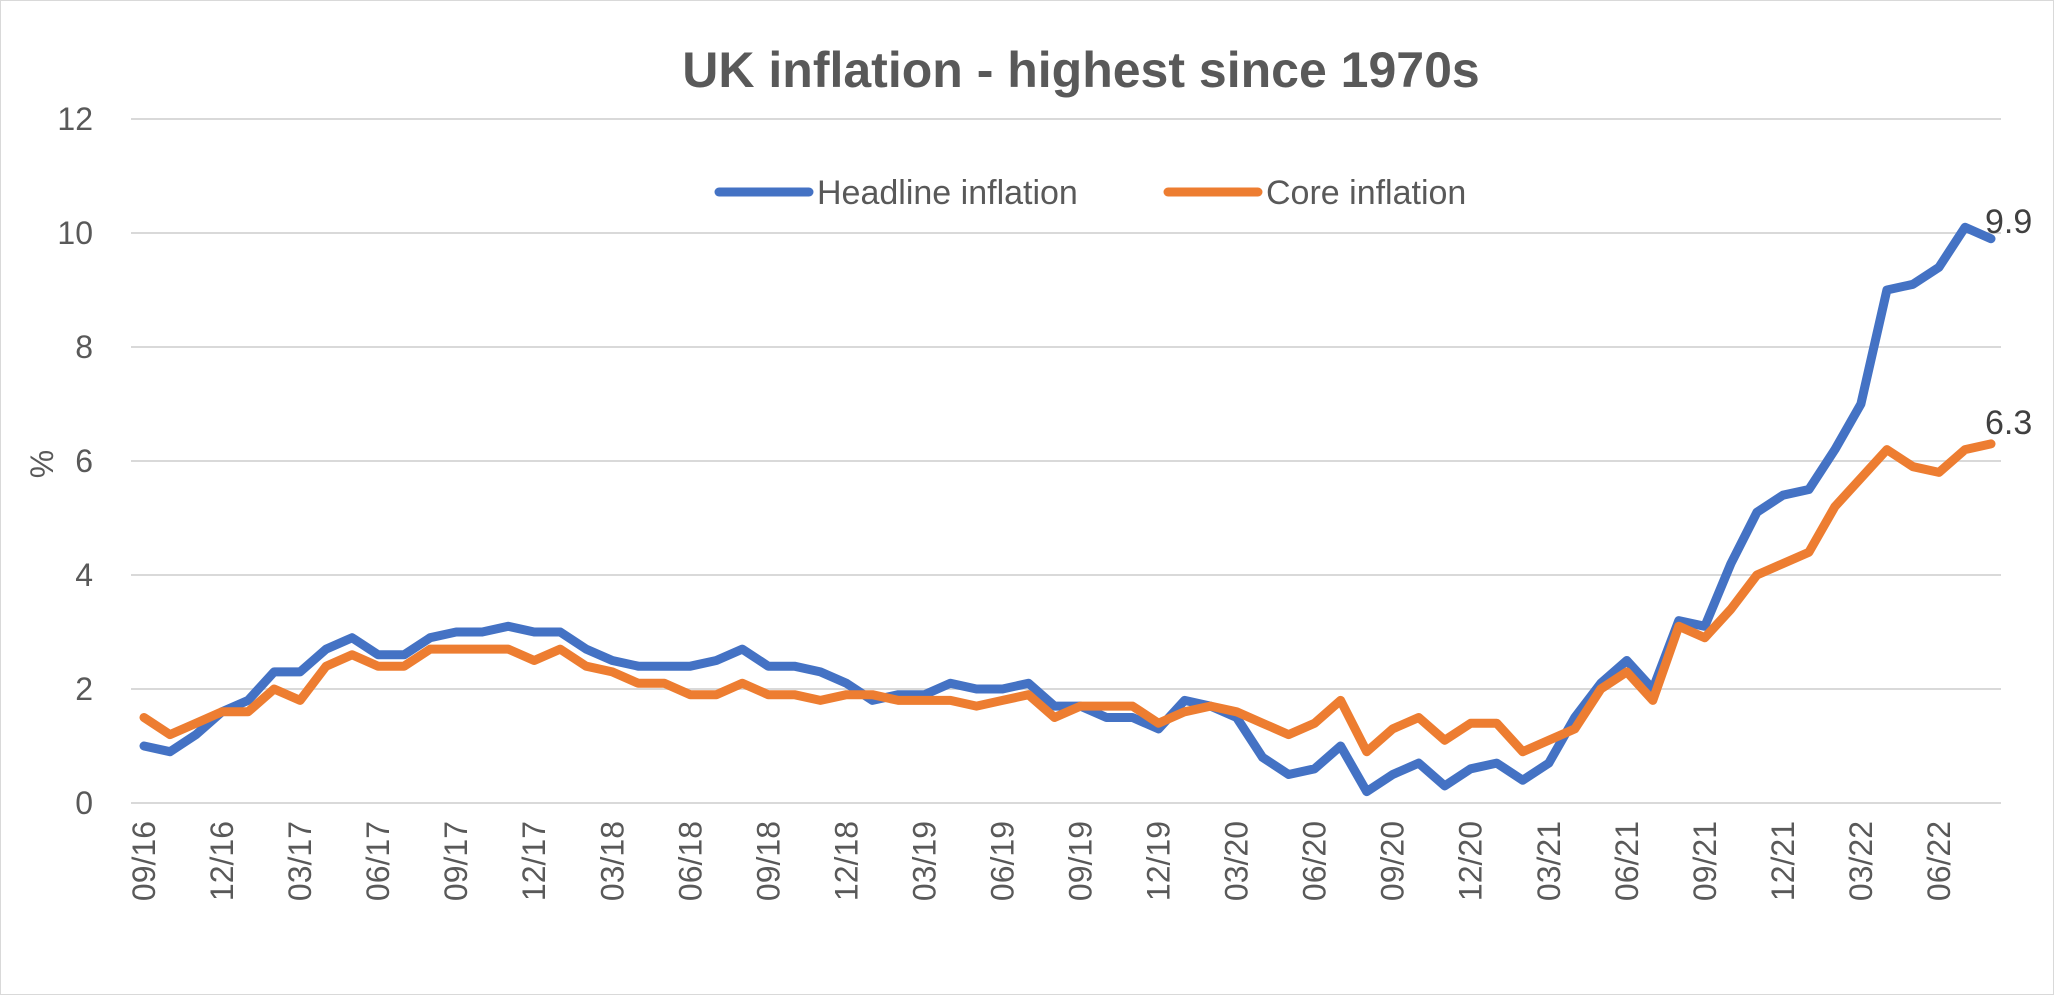 The width and height of the screenshot is (2054, 995). I want to click on x-tick-label: 12/20, so click(1471, 861).